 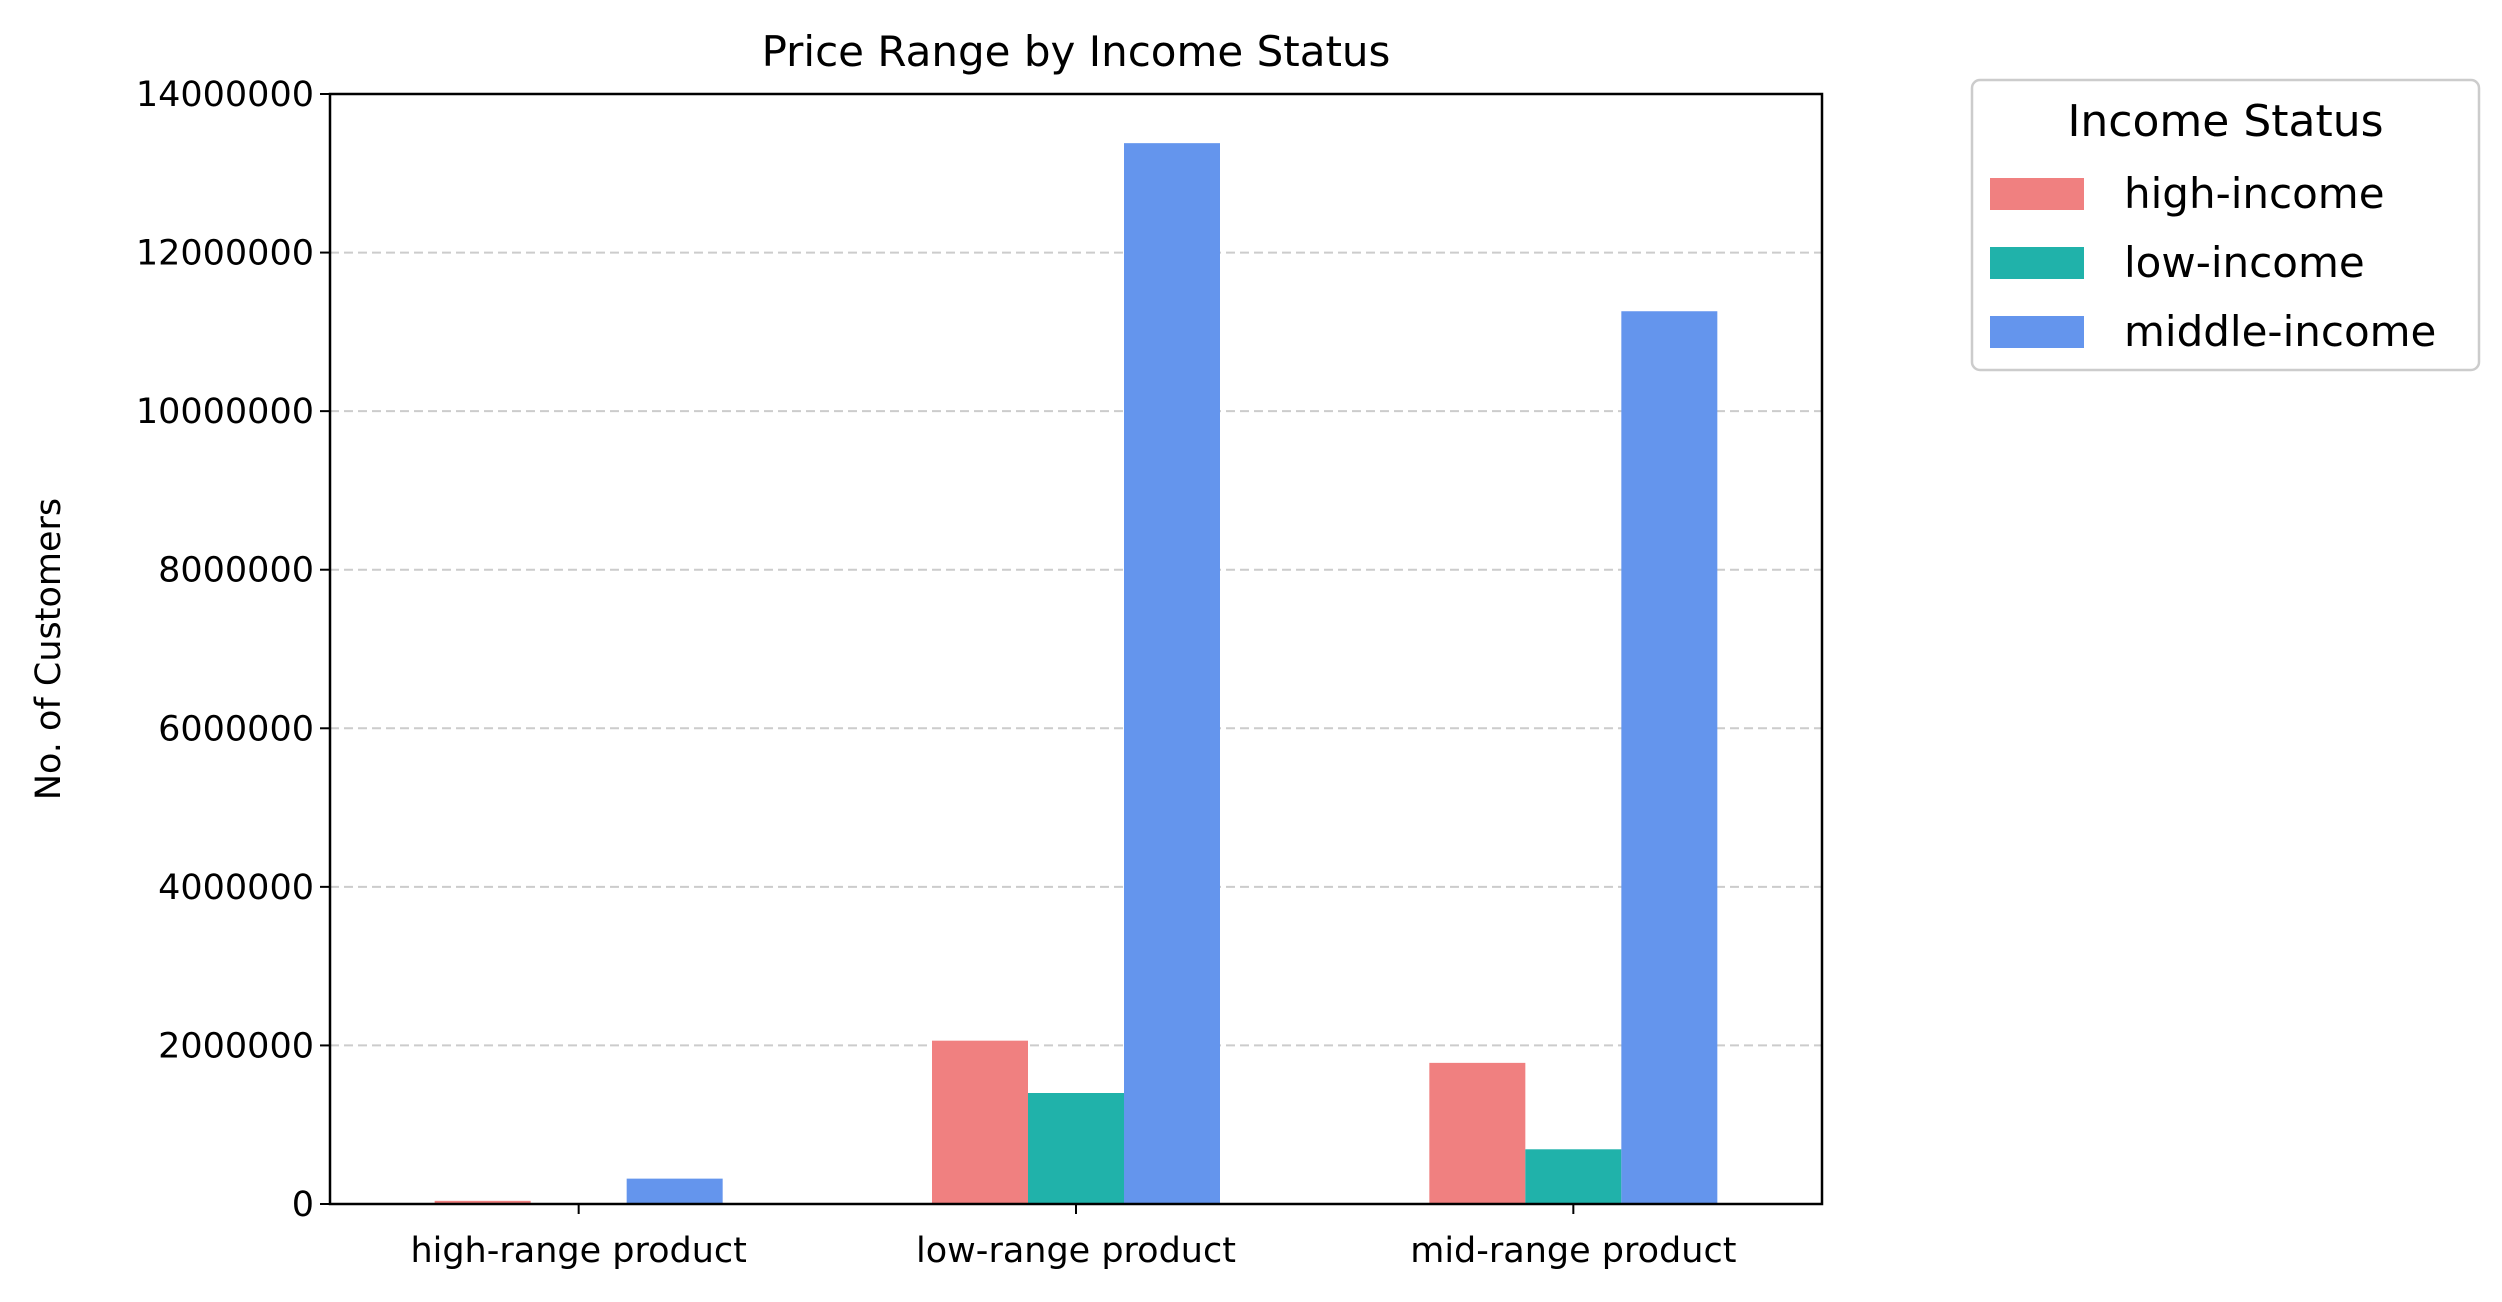 What do you see at coordinates (2037, 332) in the screenshot?
I see `legend-swatch-middle-income` at bounding box center [2037, 332].